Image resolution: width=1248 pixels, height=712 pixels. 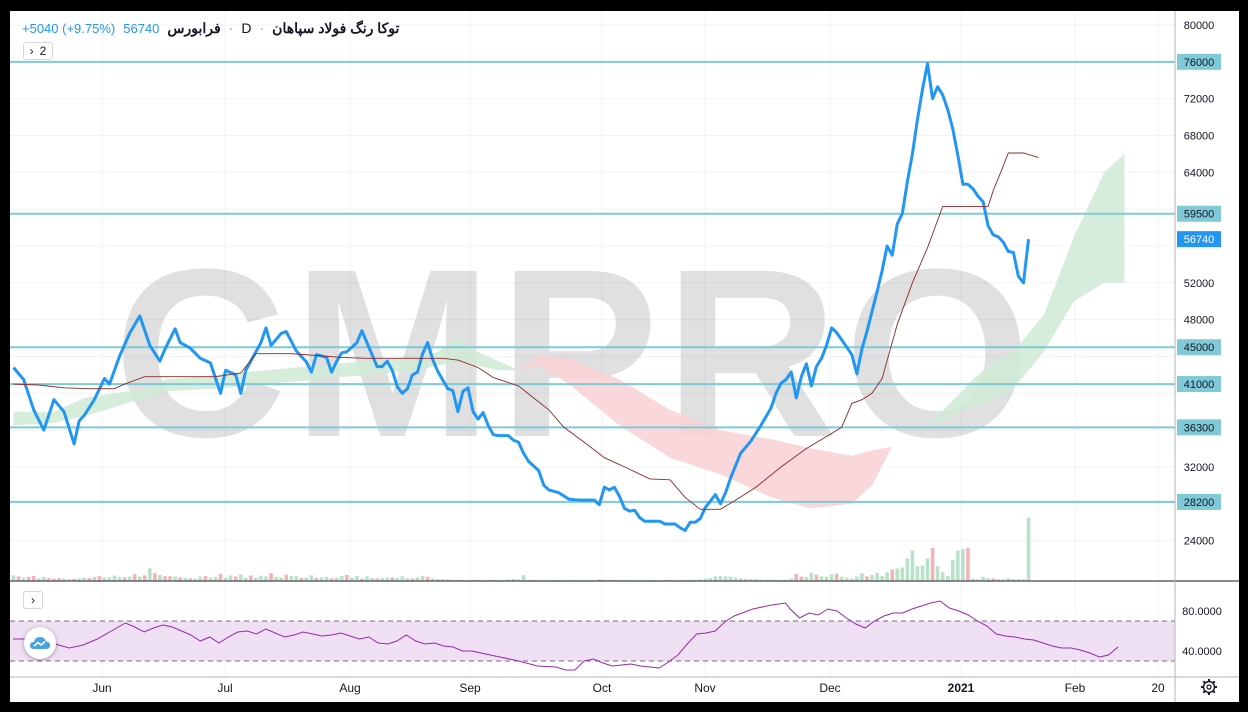 What do you see at coordinates (1199, 173) in the screenshot?
I see `price-tick-label: 64000` at bounding box center [1199, 173].